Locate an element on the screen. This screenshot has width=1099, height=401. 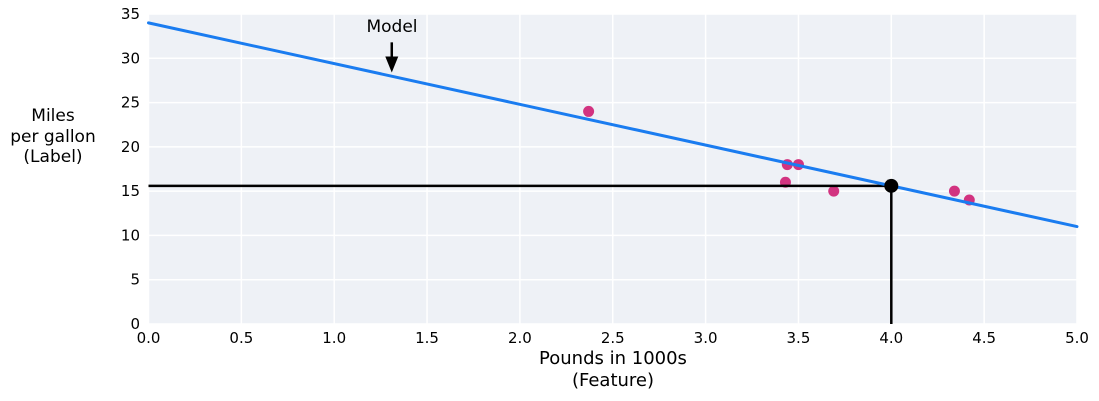
x-tick-label: 0.0 is located at coordinates (149, 338).